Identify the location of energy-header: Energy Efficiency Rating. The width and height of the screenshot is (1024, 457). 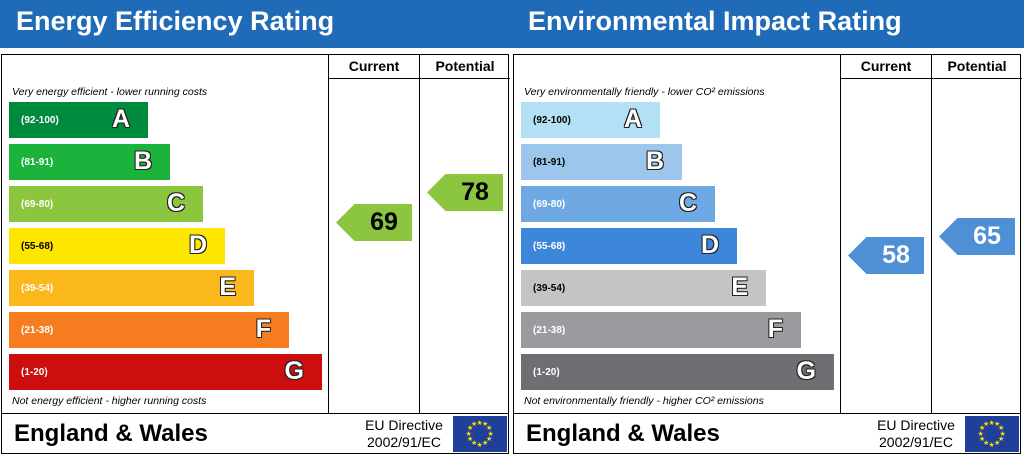
(256, 24).